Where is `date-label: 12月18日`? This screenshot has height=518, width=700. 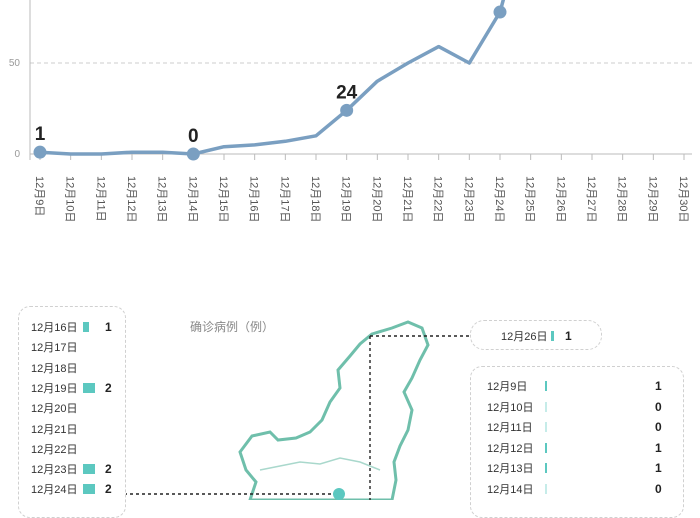 date-label: 12月18日 is located at coordinates (54, 368).